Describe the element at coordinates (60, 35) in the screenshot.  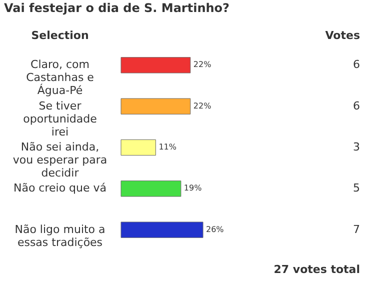
I see `y-axis-title: Selection` at that location.